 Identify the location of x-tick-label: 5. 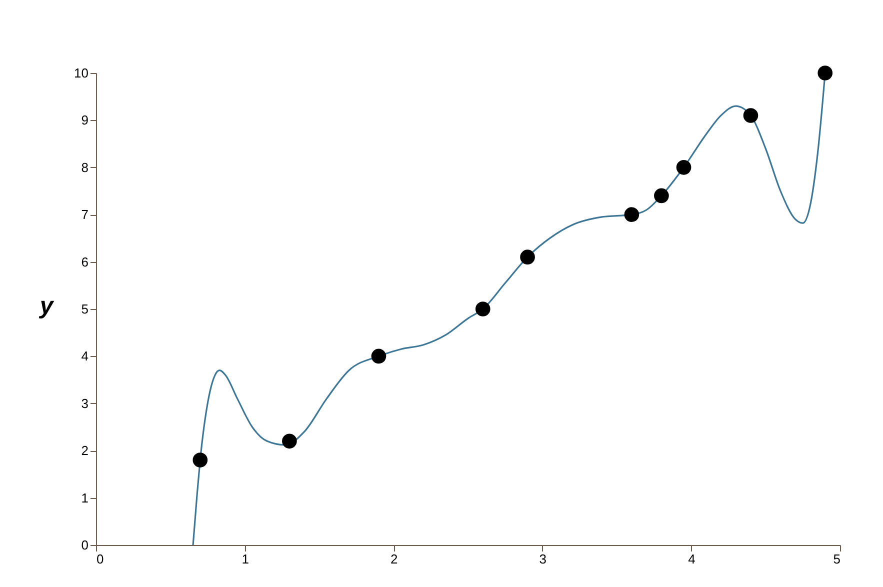
(836, 559).